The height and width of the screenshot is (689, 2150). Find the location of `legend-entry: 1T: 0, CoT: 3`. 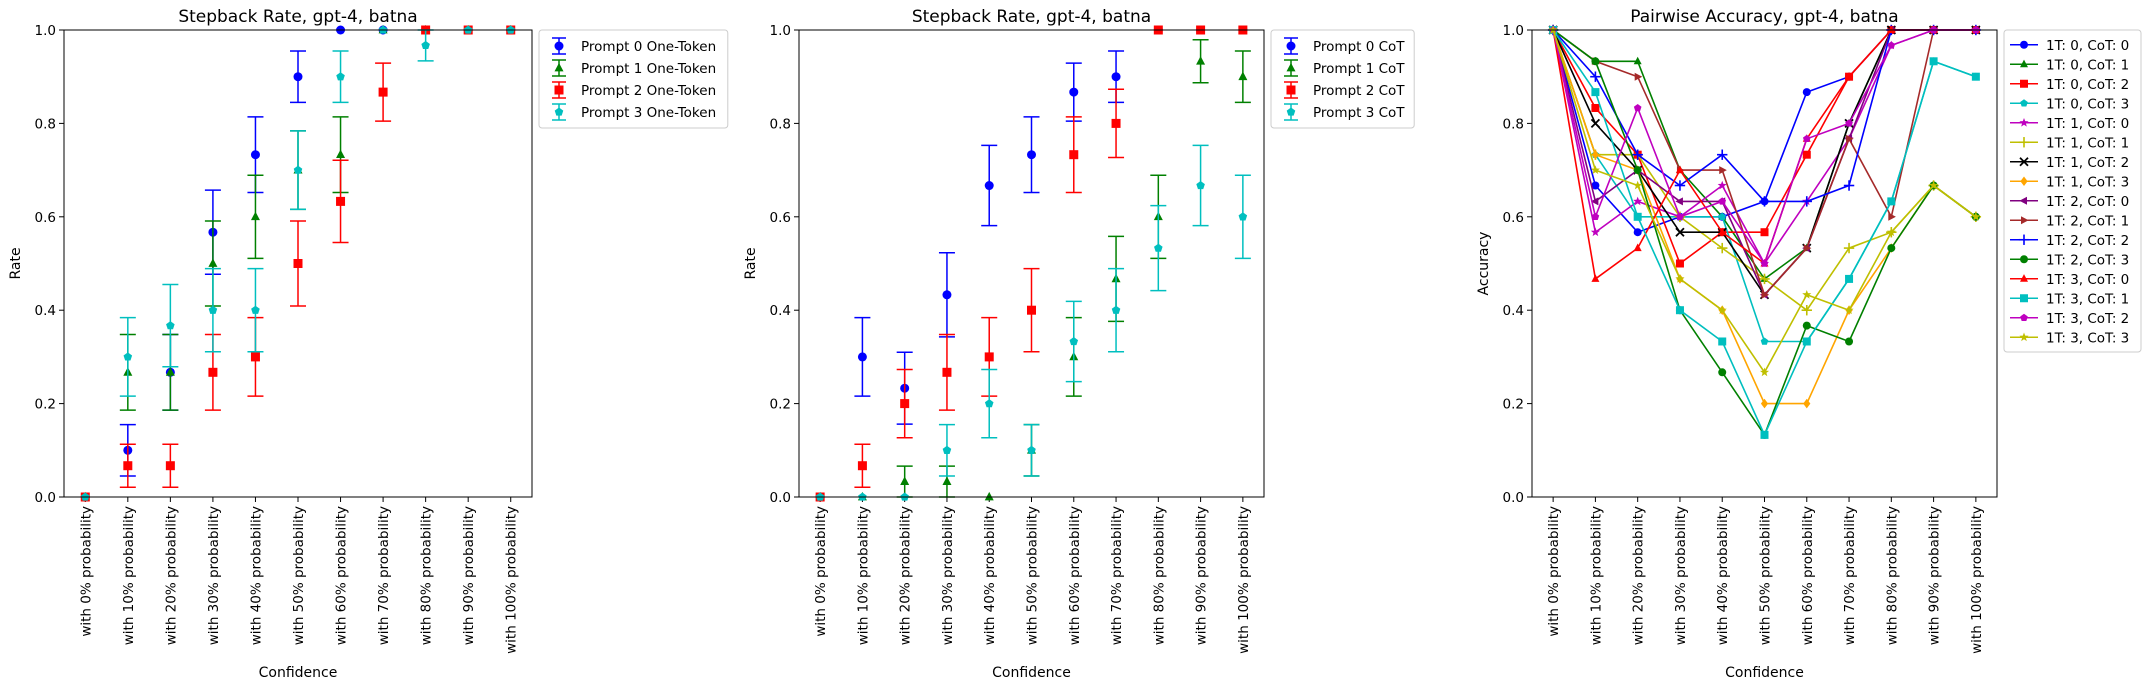

legend-entry: 1T: 0, CoT: 3 is located at coordinates (2069, 104).